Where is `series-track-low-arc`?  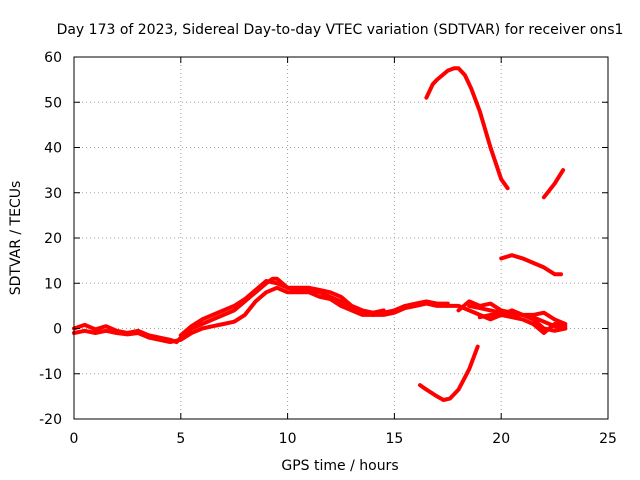 series-track-low-arc is located at coordinates (449, 373).